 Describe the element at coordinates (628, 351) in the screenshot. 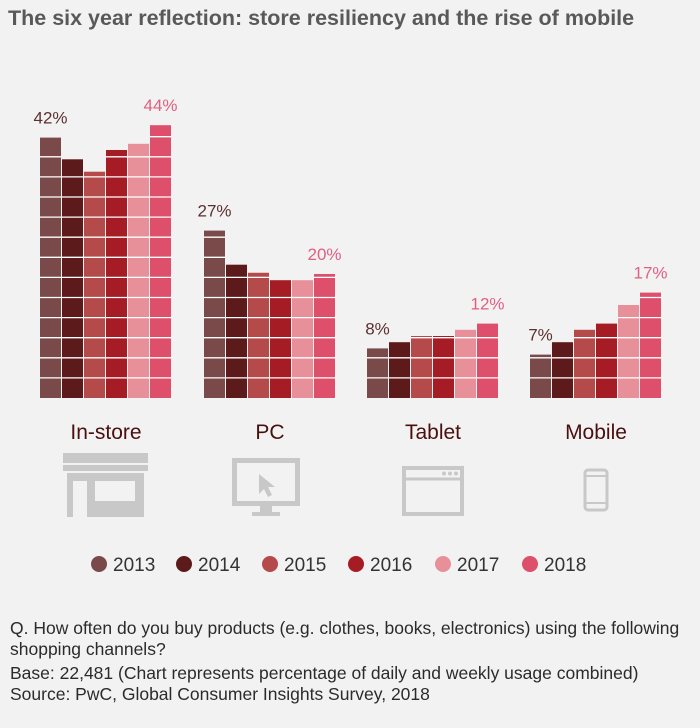

I see `bar-mobile-2017` at that location.